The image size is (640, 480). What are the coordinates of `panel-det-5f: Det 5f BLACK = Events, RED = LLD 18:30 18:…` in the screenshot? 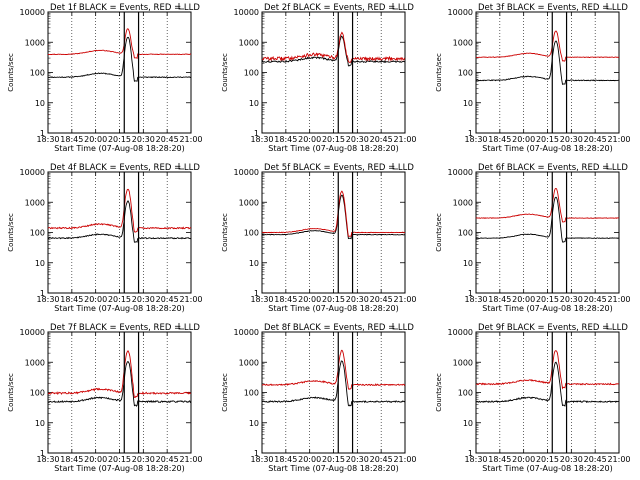 It's located at (319, 238).